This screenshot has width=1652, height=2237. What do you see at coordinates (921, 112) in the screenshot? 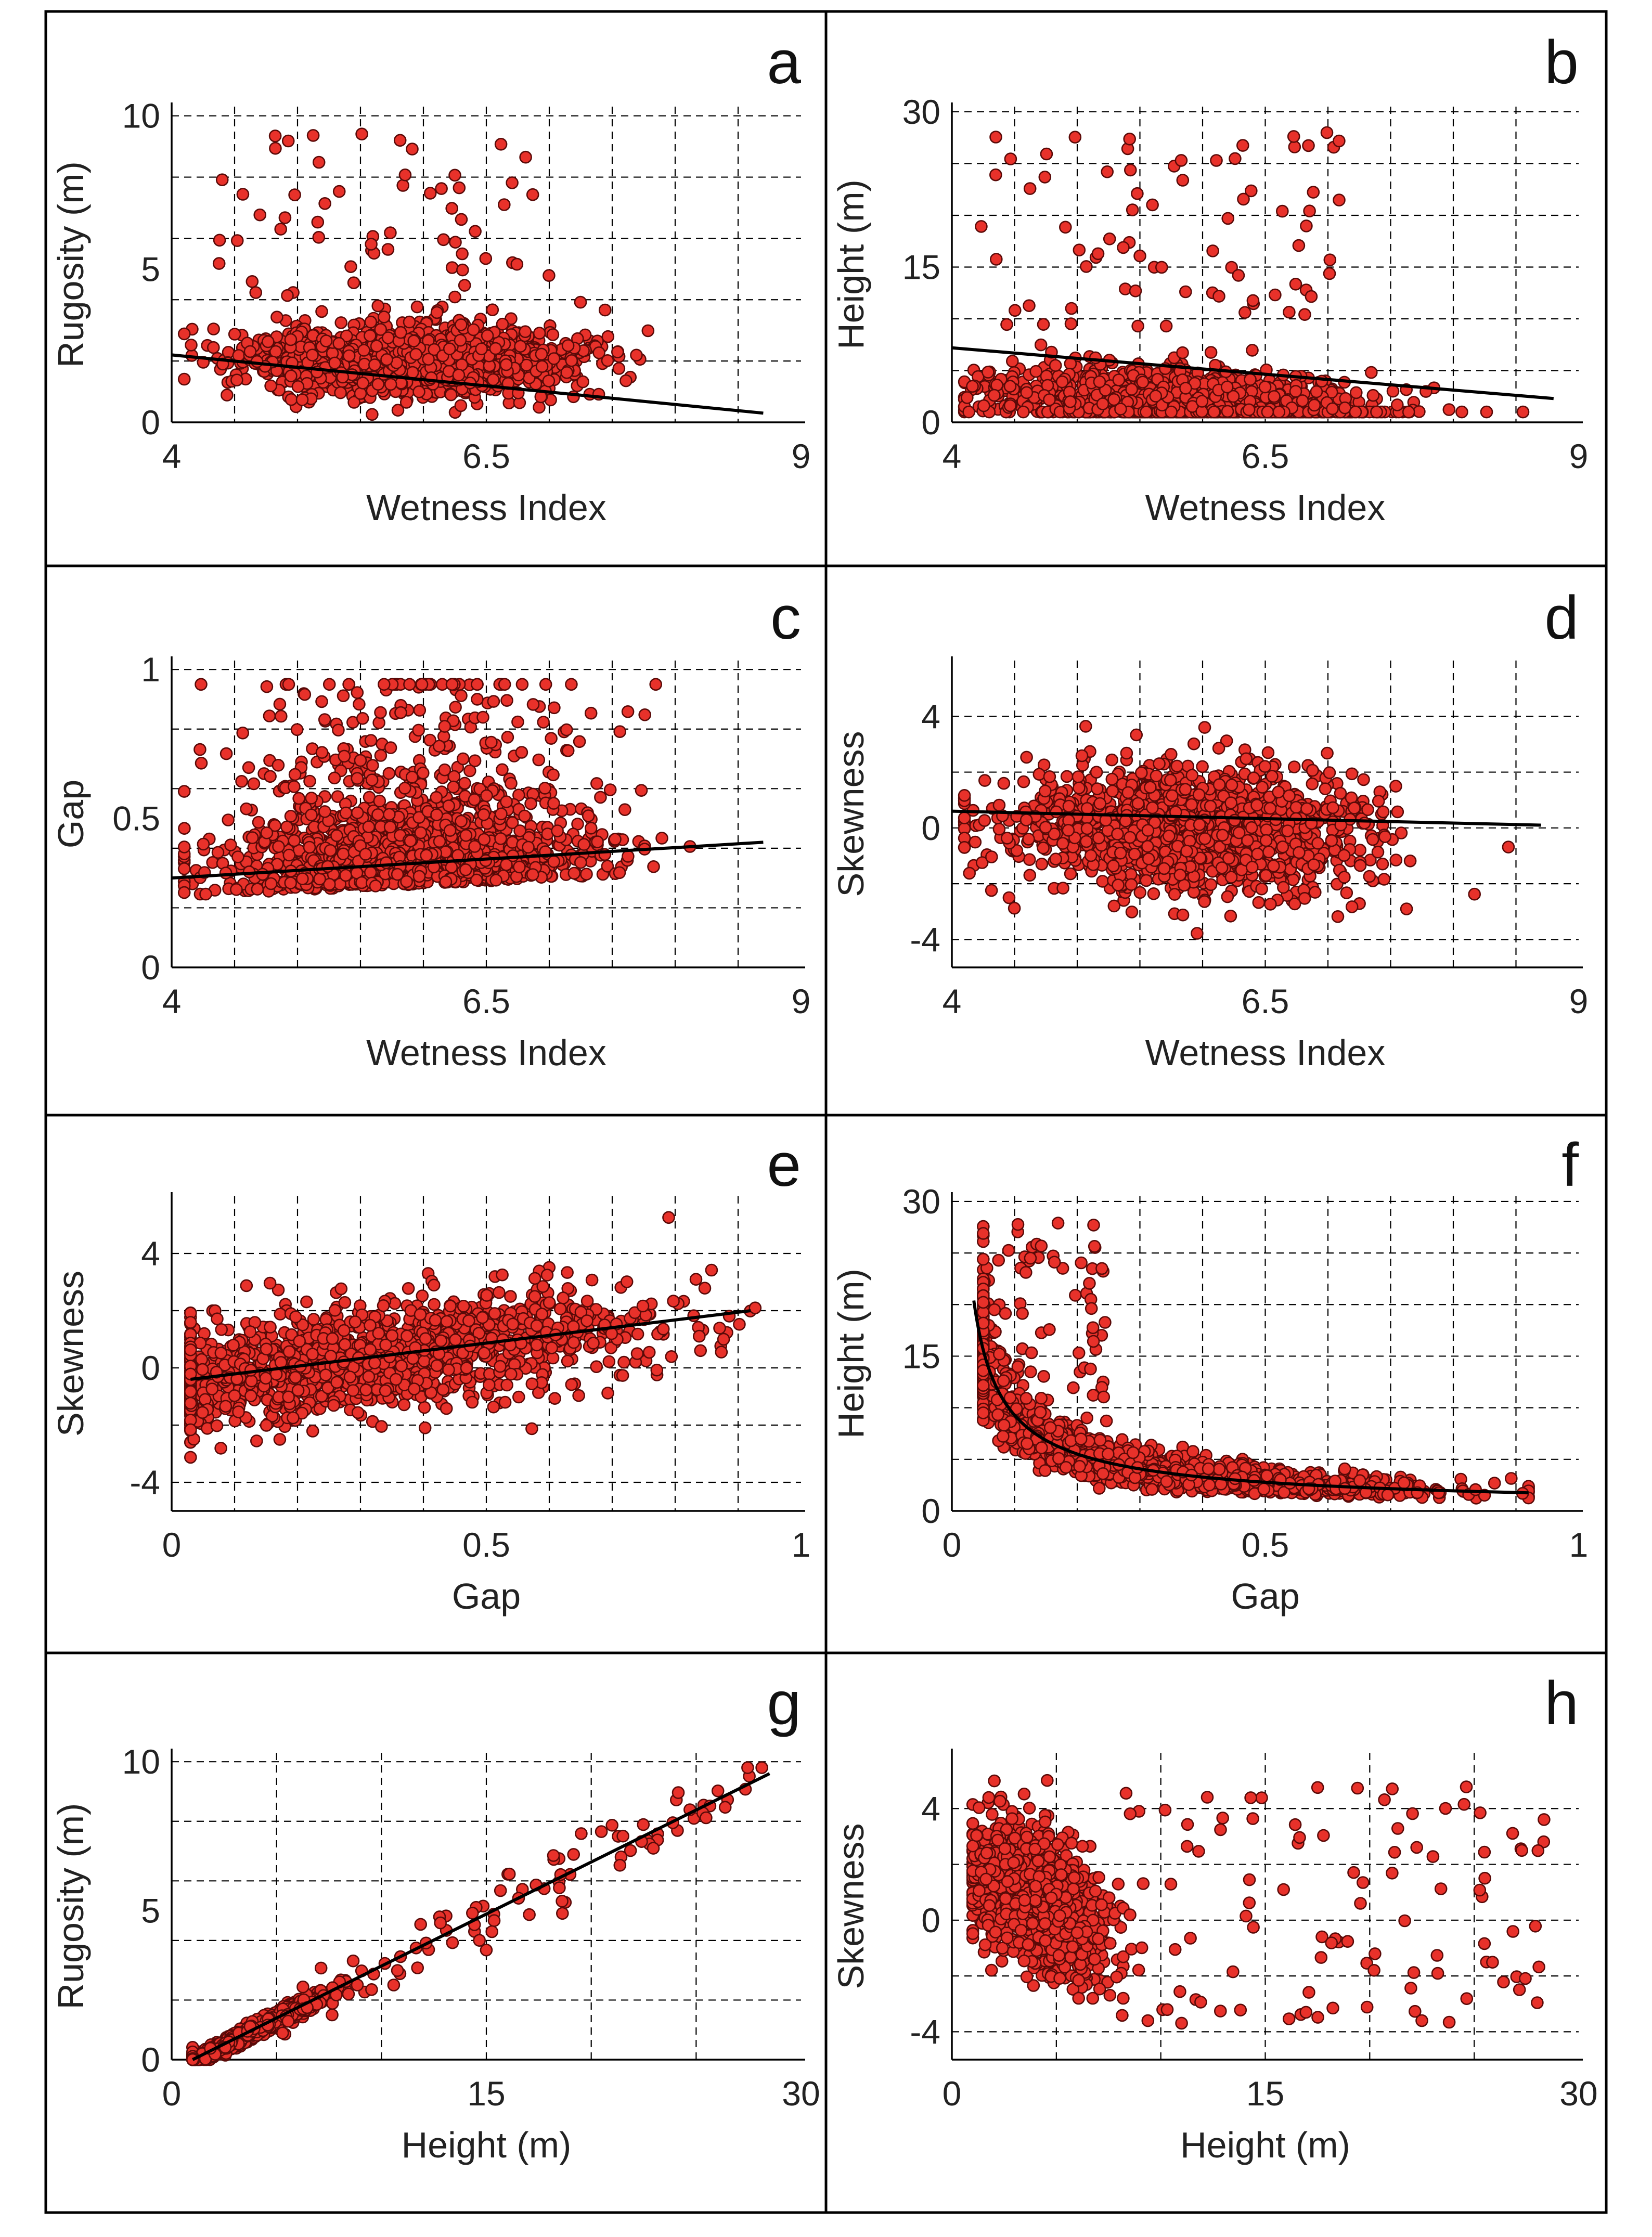
I see `y-tick-label: 30` at bounding box center [921, 112].